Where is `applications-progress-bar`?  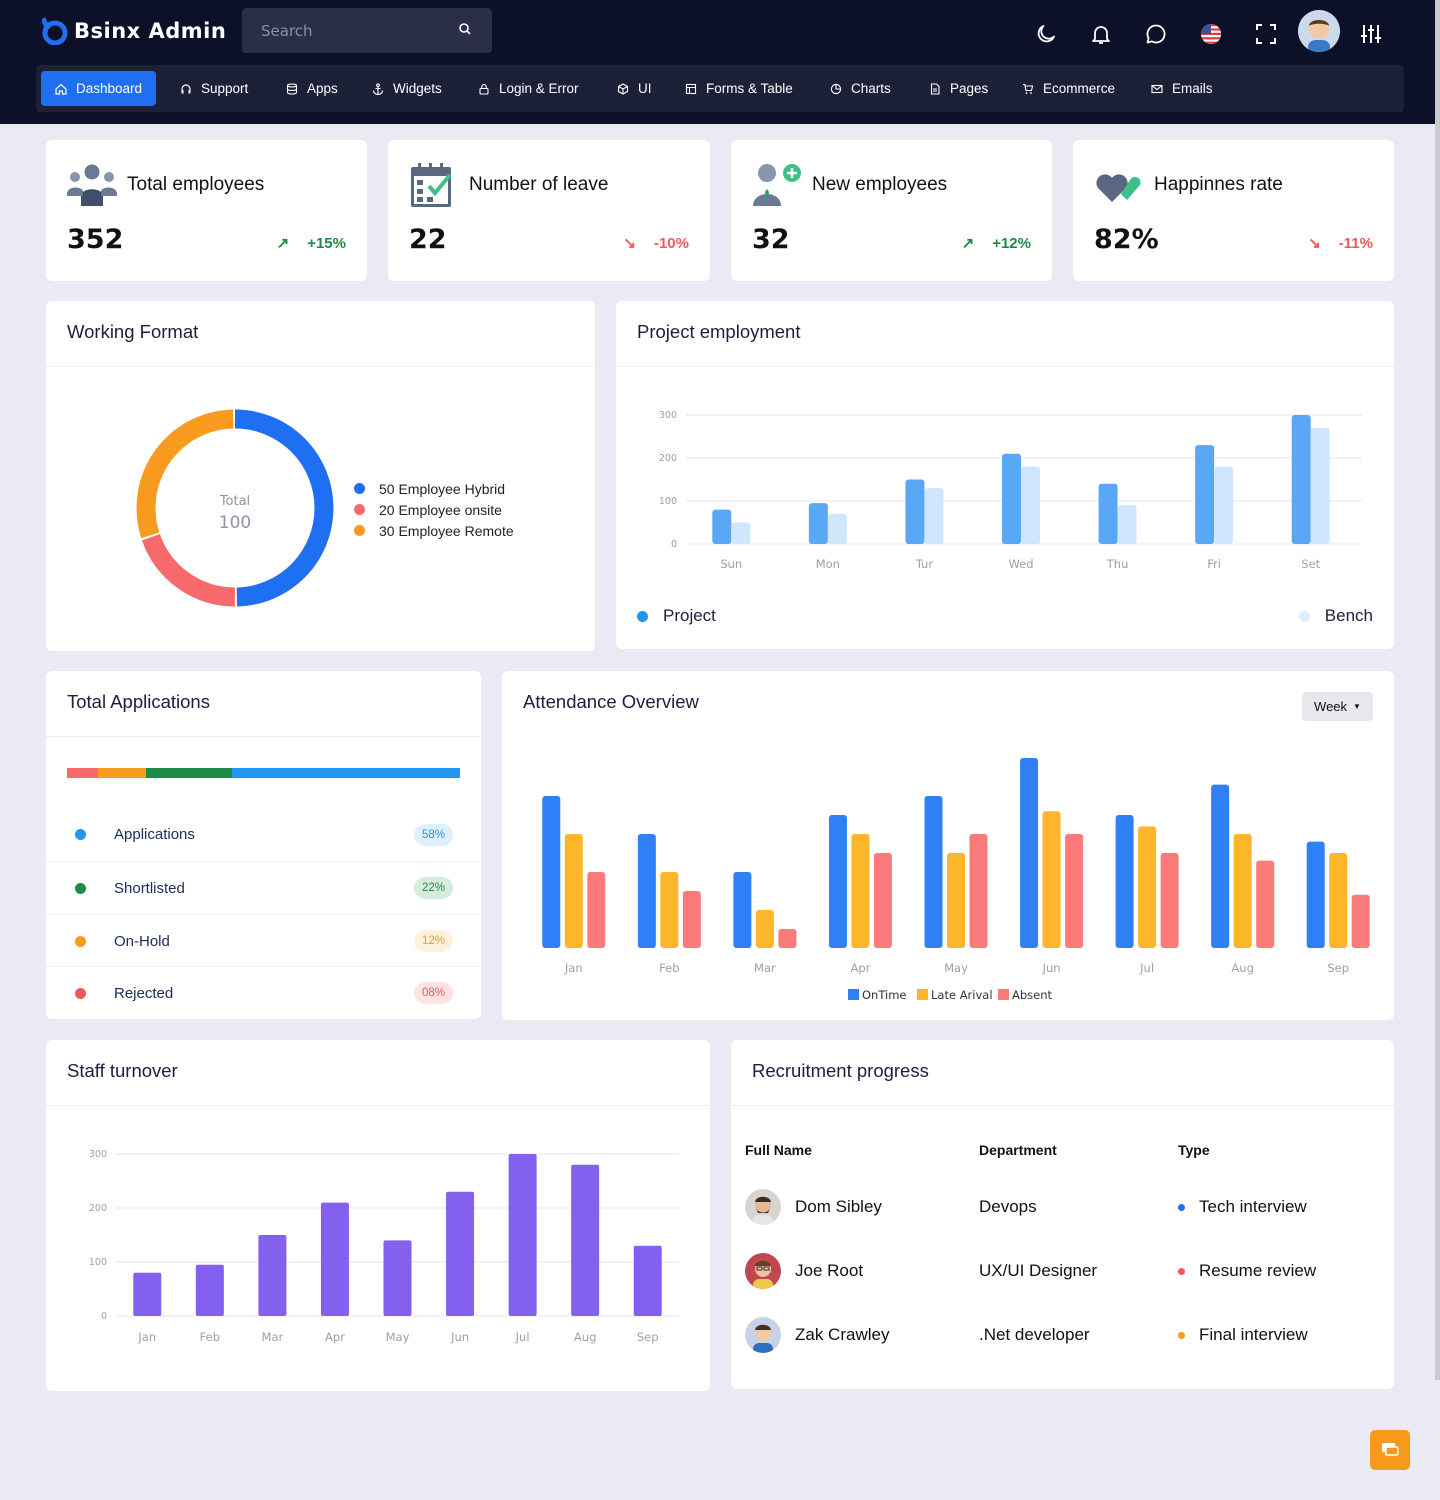
applications-progress-bar is located at coordinates (263, 773).